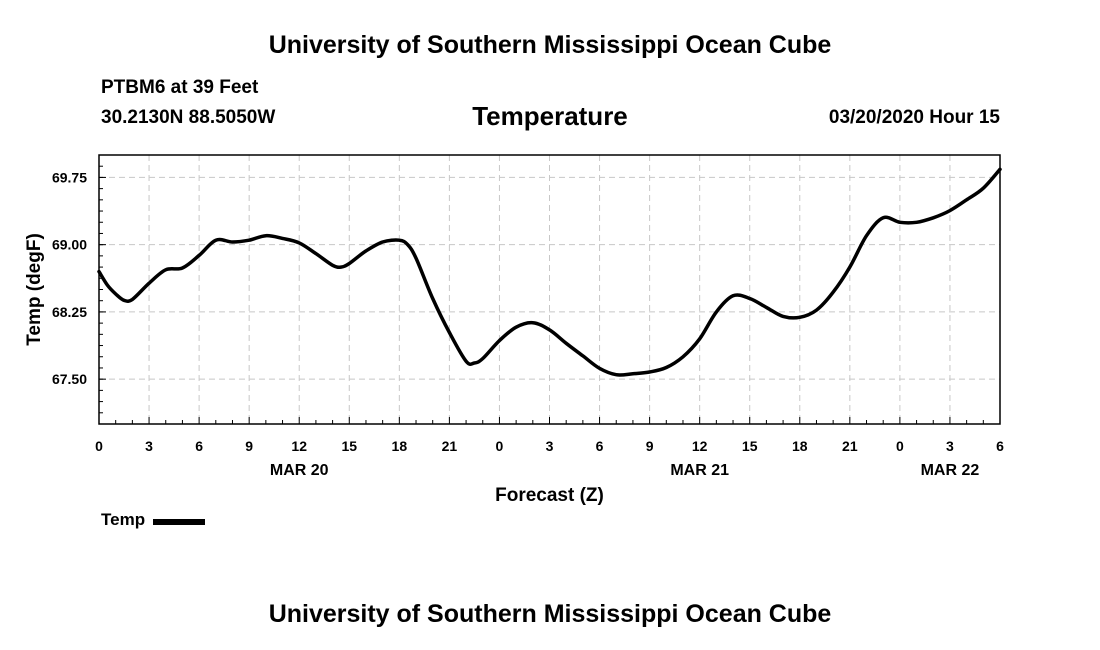 The height and width of the screenshot is (650, 1100). I want to click on x-axis-title: Forecast (Z), so click(549, 495).